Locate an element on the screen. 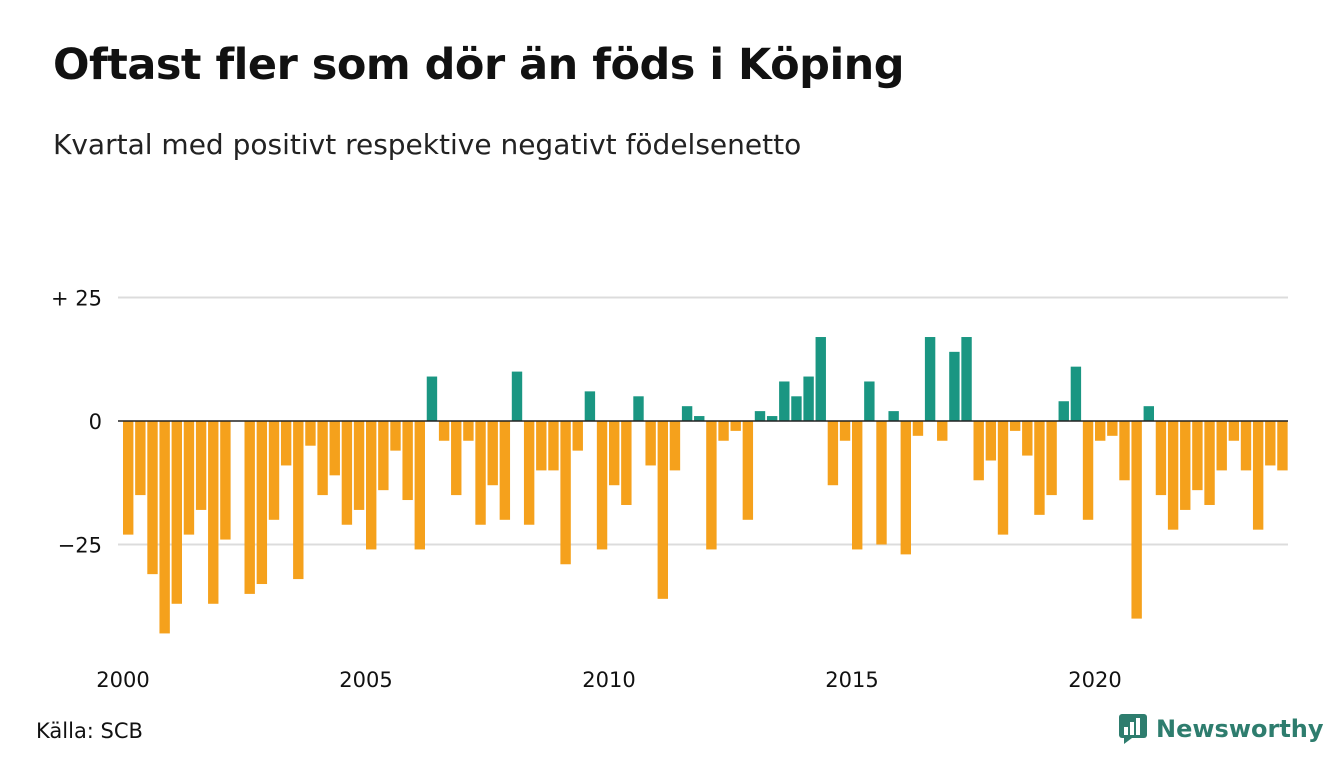 The image size is (1340, 780). bar-2000K1 is located at coordinates (128, 478).